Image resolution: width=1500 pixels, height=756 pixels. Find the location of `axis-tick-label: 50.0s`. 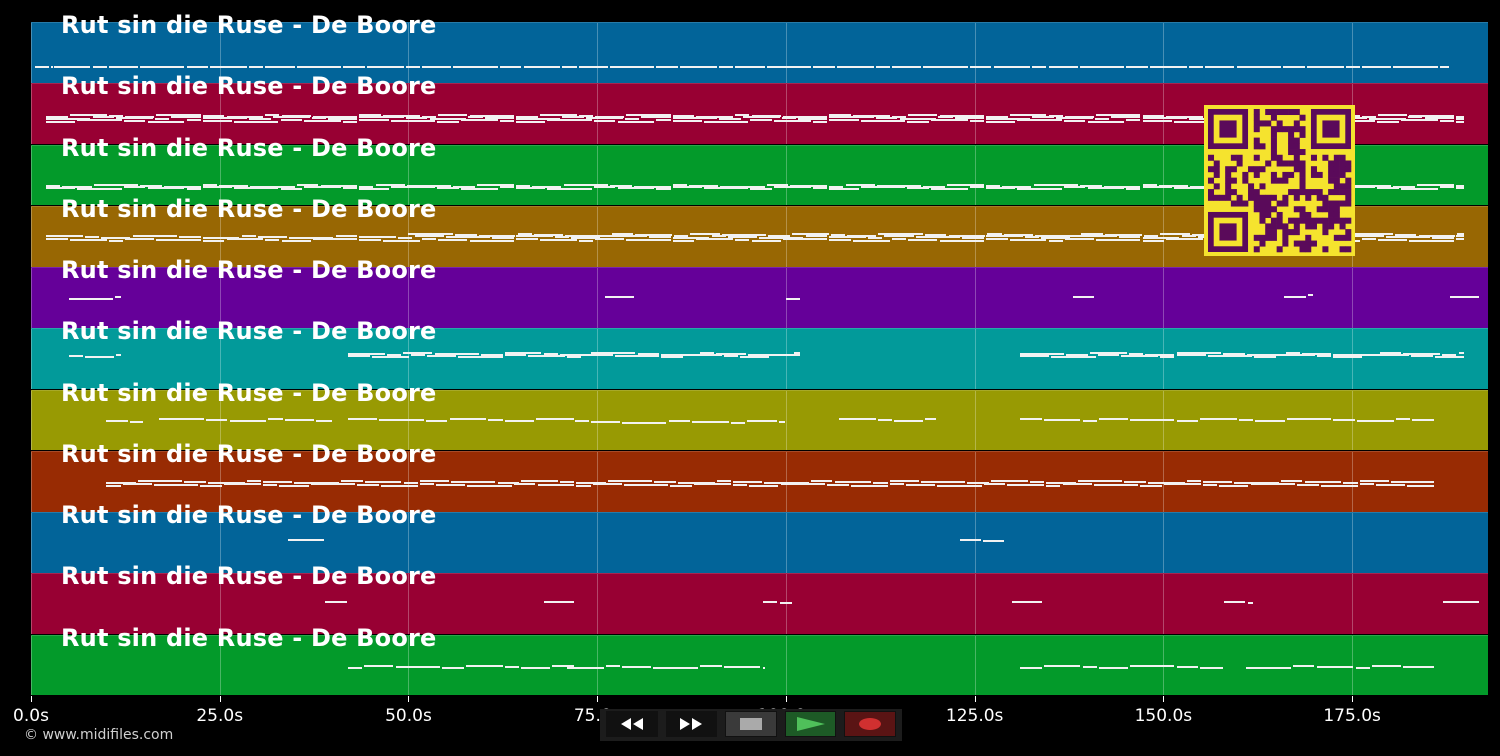

axis-tick-label: 50.0s is located at coordinates (408, 716).